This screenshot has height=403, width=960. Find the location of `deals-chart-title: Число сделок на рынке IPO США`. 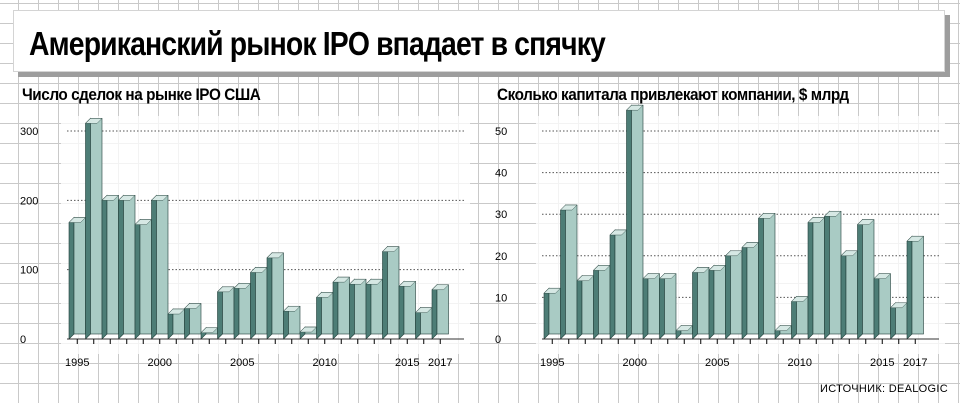

deals-chart-title: Число сделок на рынке IPO США is located at coordinates (141, 94).